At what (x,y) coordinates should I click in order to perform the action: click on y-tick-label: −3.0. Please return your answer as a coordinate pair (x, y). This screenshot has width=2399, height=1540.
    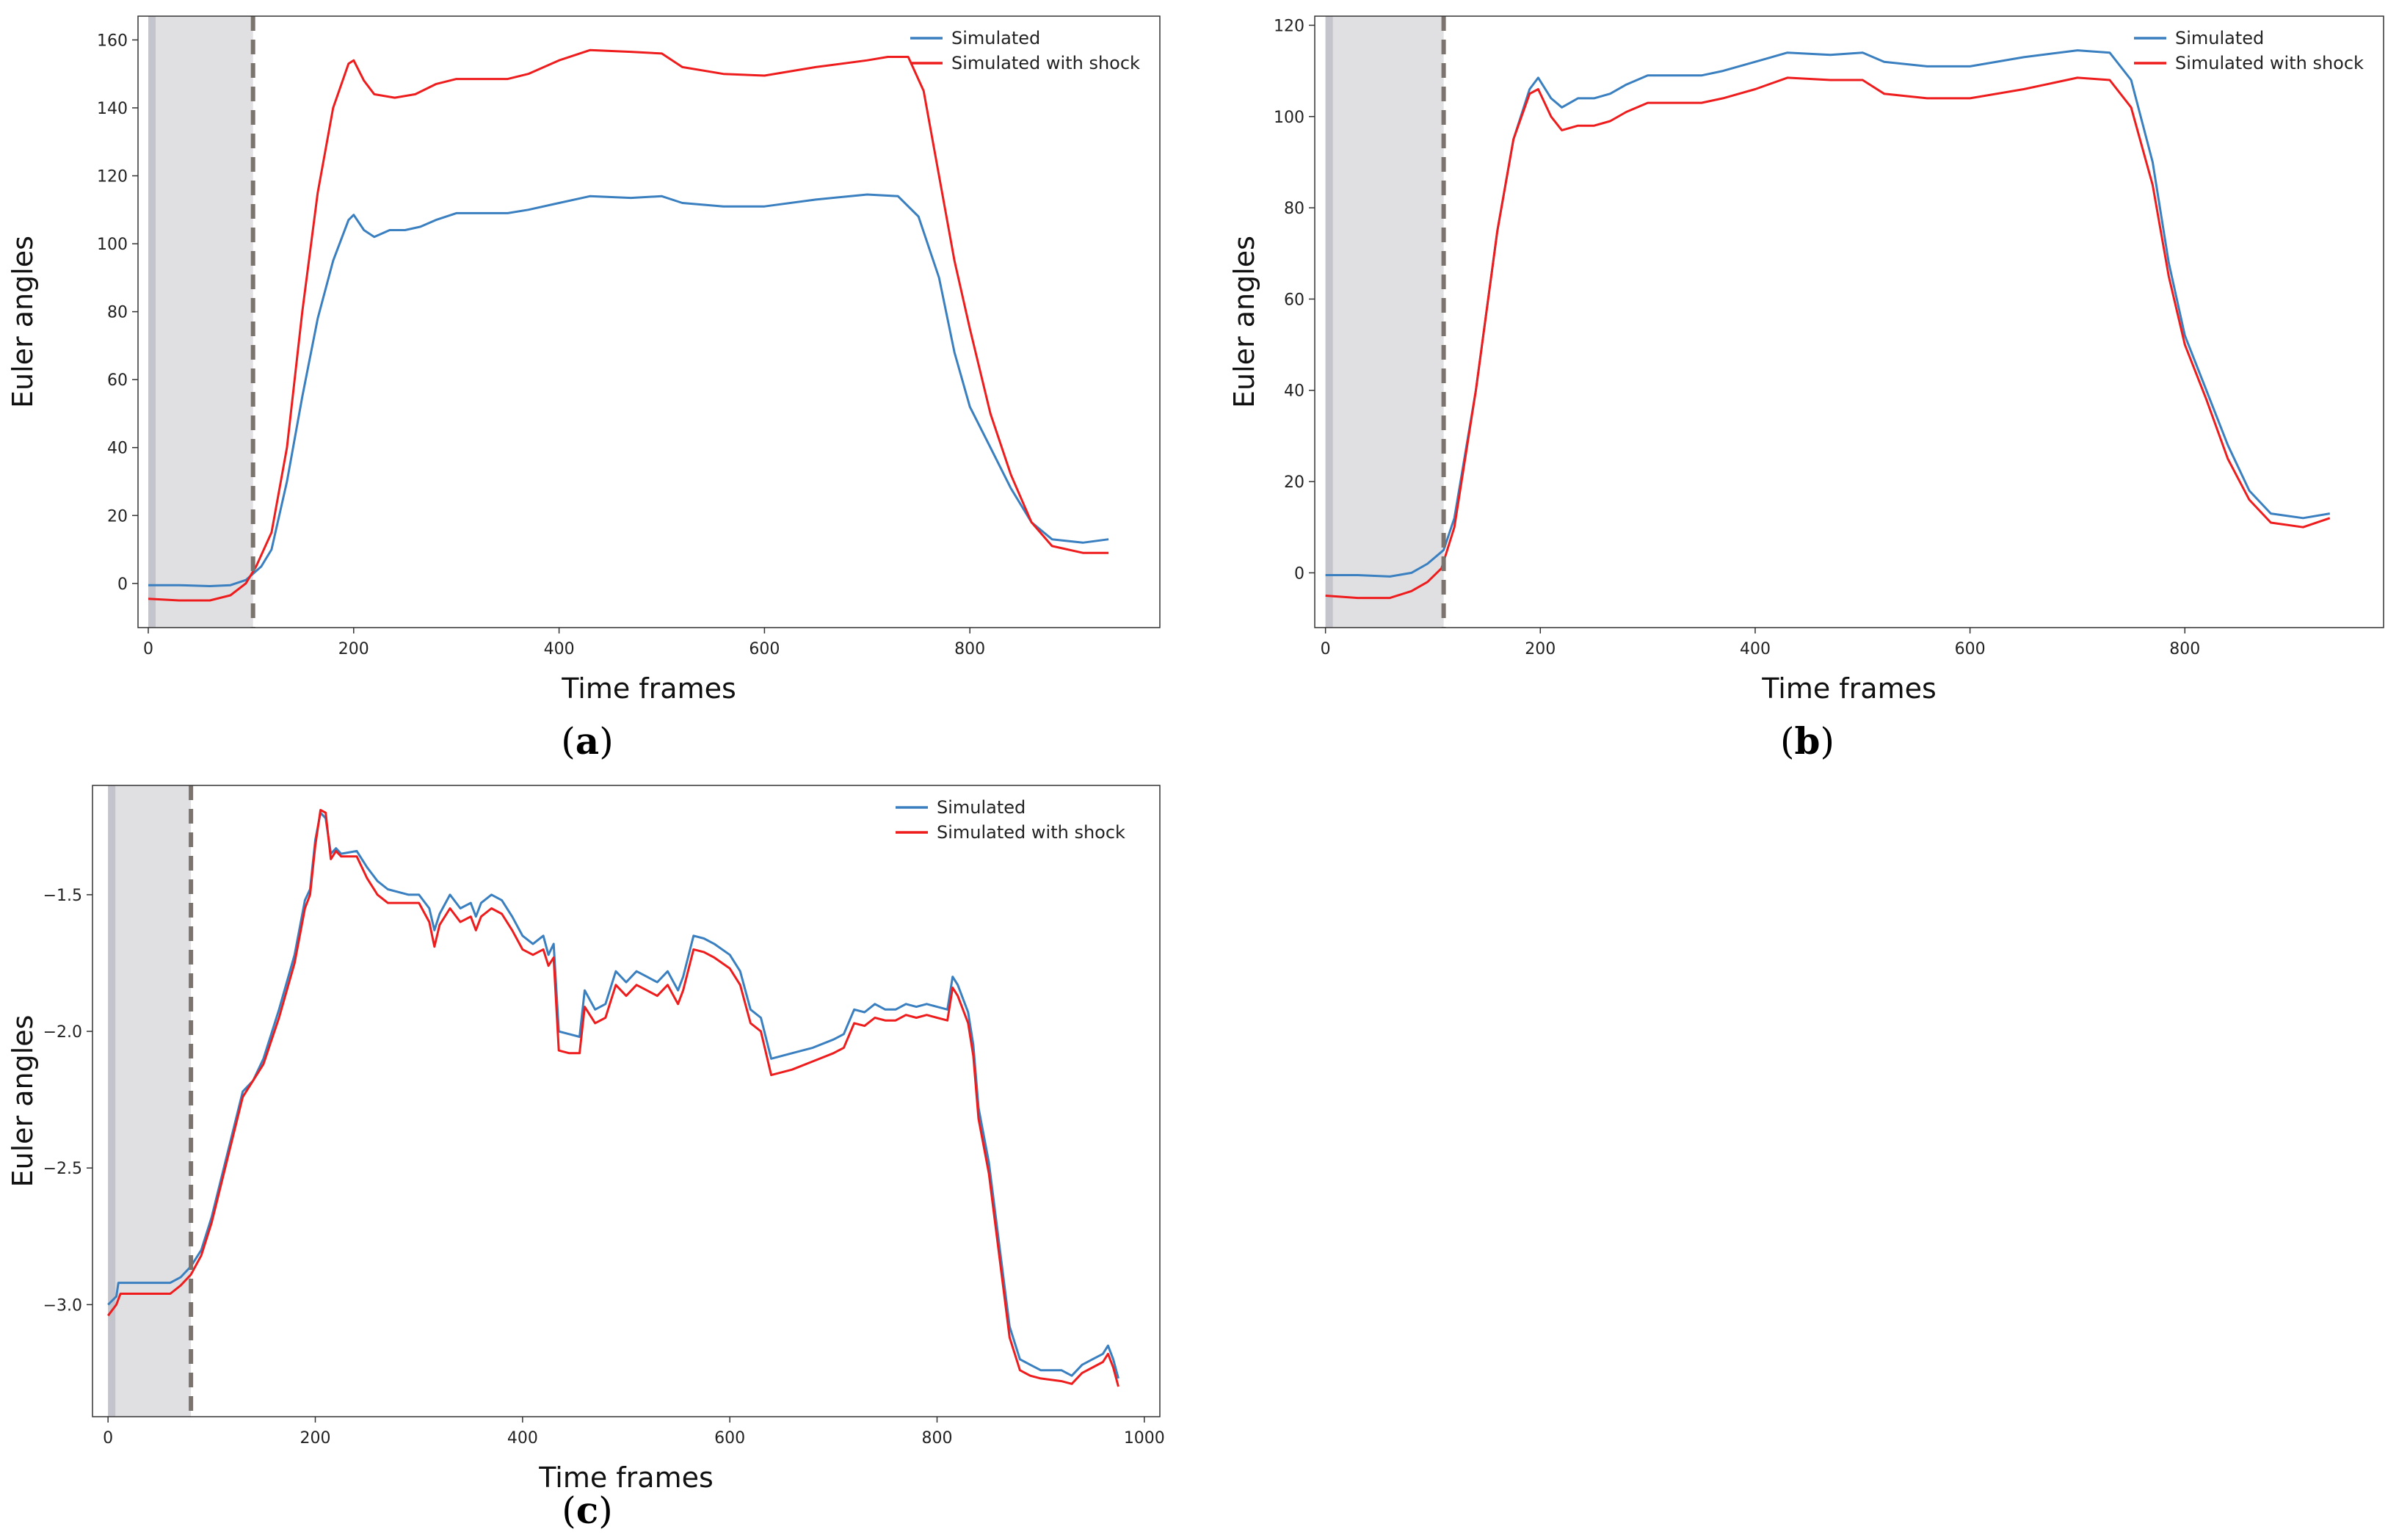
    Looking at the image, I should click on (62, 1306).